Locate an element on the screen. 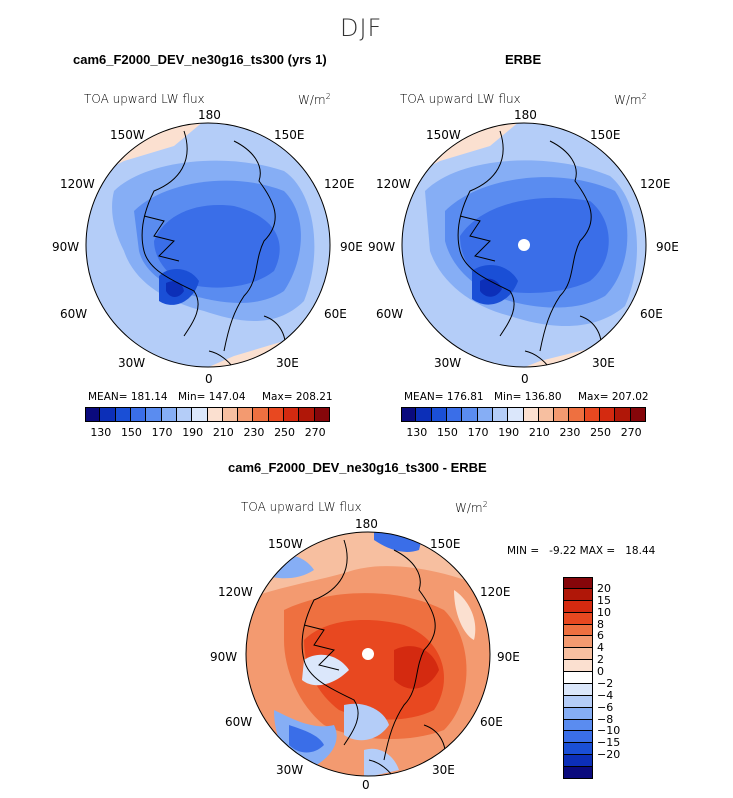  min-value: Min= 136.80 is located at coordinates (528, 397).